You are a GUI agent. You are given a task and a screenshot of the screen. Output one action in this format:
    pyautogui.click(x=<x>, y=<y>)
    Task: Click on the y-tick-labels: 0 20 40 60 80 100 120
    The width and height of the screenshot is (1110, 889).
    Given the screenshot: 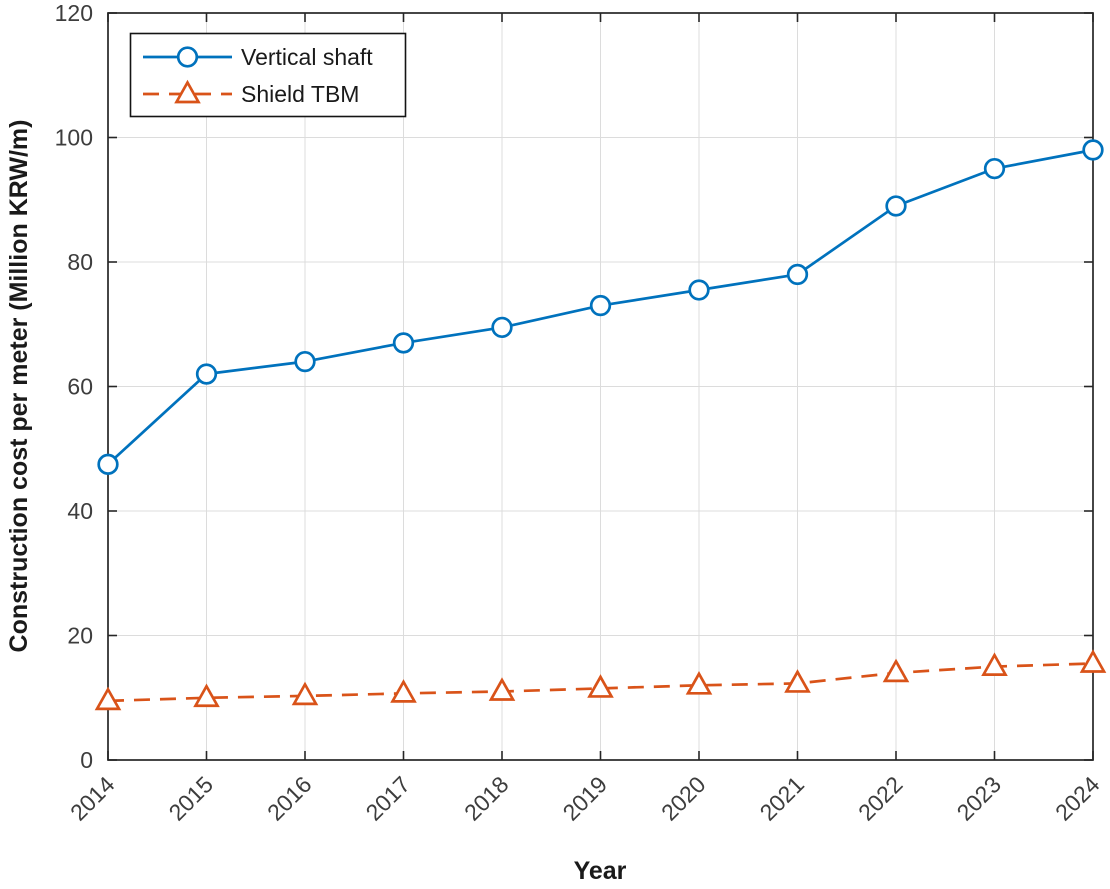 What is the action you would take?
    pyautogui.click(x=74, y=386)
    